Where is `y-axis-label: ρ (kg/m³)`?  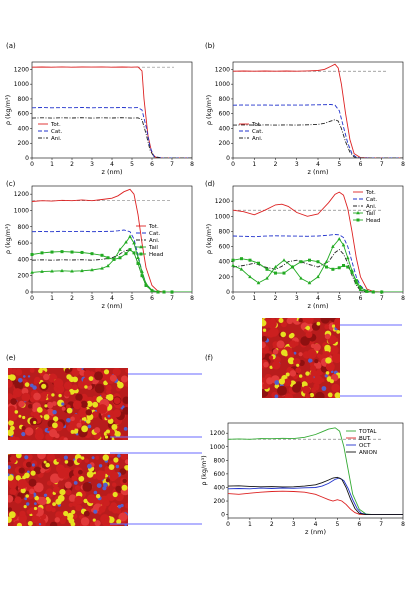 y-axis-label: ρ (kg/m³) is located at coordinates (204, 470).